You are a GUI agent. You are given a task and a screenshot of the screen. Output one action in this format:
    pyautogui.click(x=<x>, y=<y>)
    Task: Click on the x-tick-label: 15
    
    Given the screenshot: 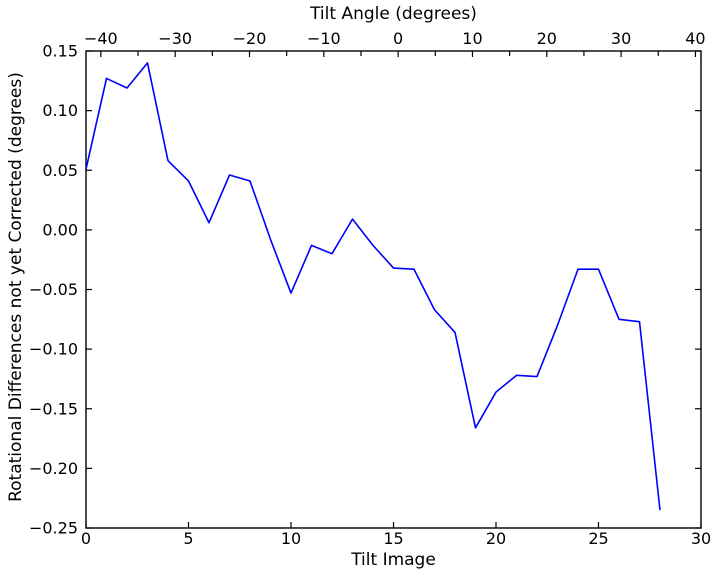 What is the action you would take?
    pyautogui.click(x=393, y=538)
    